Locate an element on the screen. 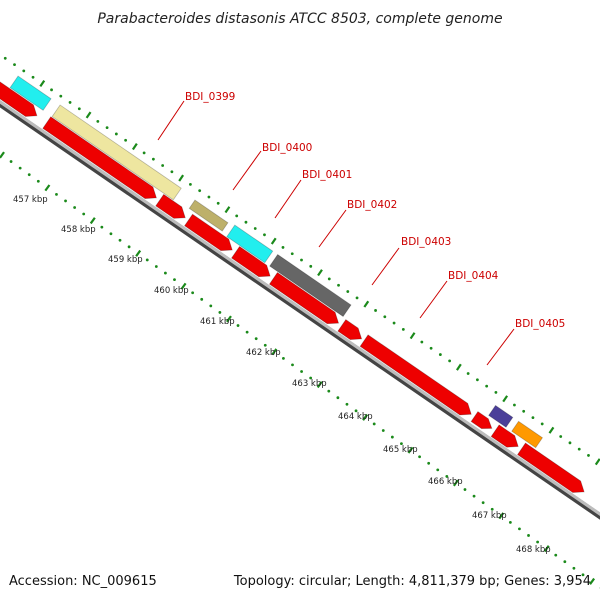 The height and width of the screenshot is (600, 600). ruler-label: 468 kbp is located at coordinates (533, 550).